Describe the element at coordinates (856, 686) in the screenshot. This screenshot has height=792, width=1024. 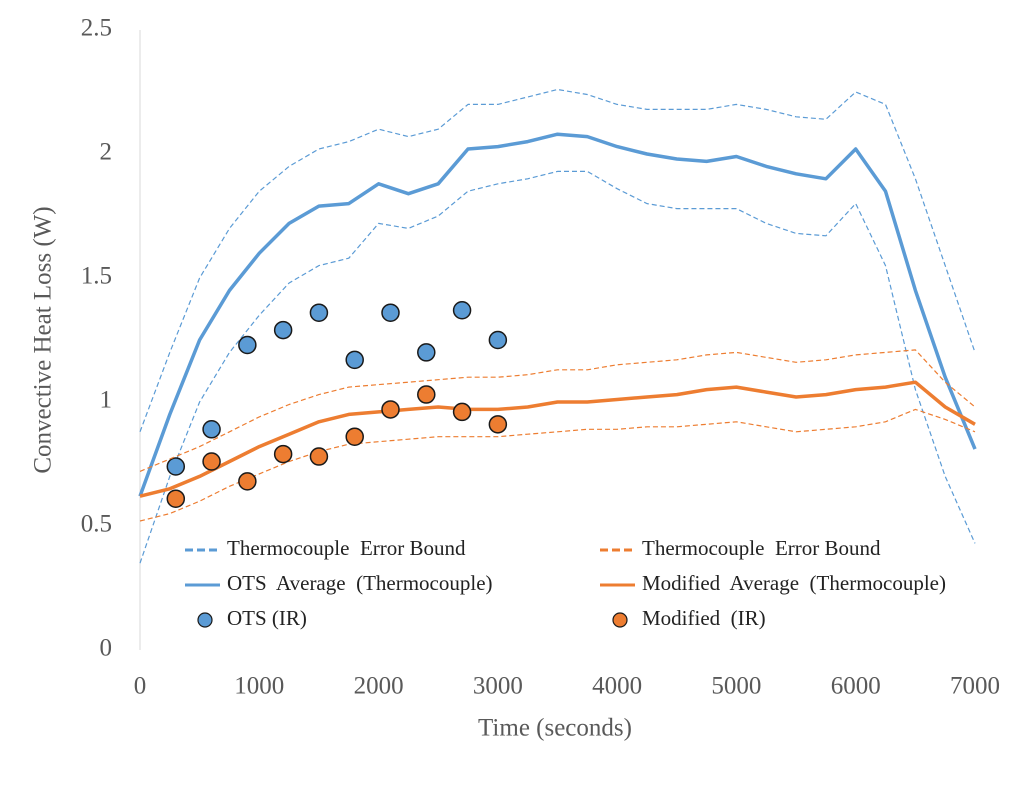
I see `x-tick-label: 6000` at that location.